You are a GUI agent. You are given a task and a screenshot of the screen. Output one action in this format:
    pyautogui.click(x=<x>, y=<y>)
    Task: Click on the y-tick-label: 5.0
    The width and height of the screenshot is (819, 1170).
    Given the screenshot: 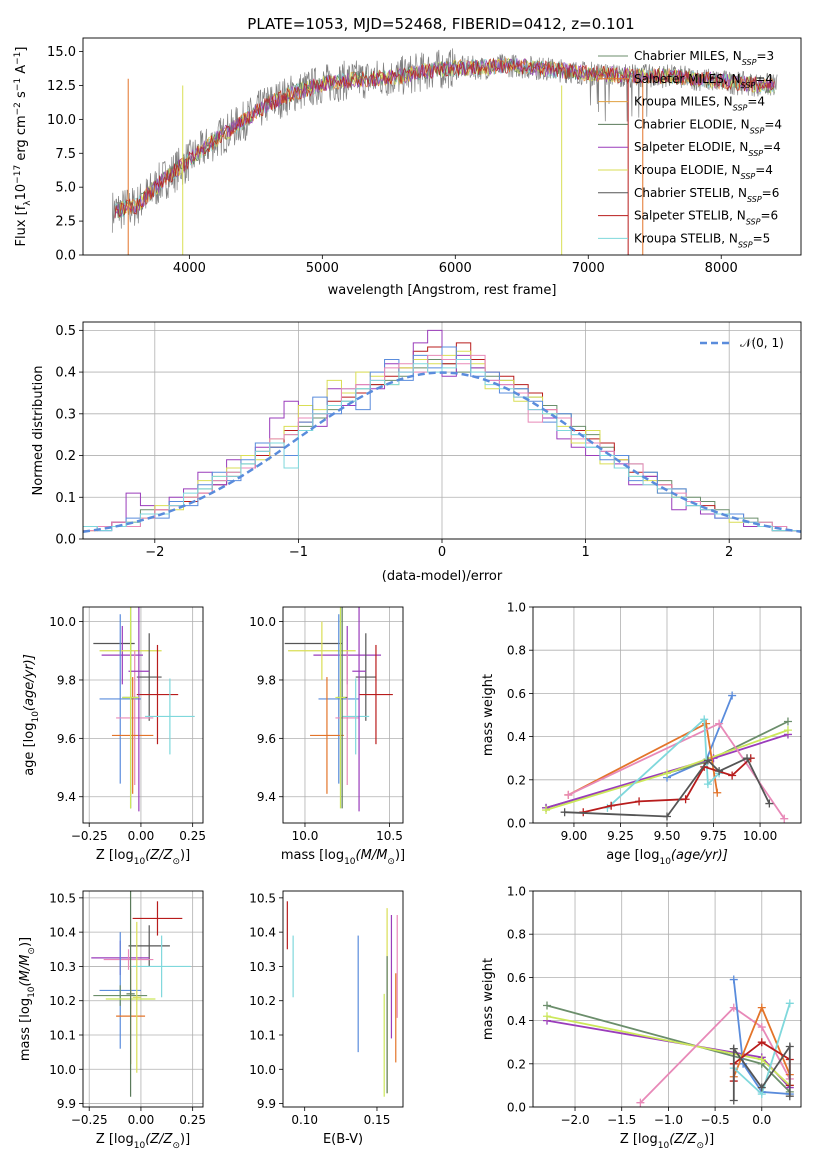 What is the action you would take?
    pyautogui.click(x=65, y=188)
    